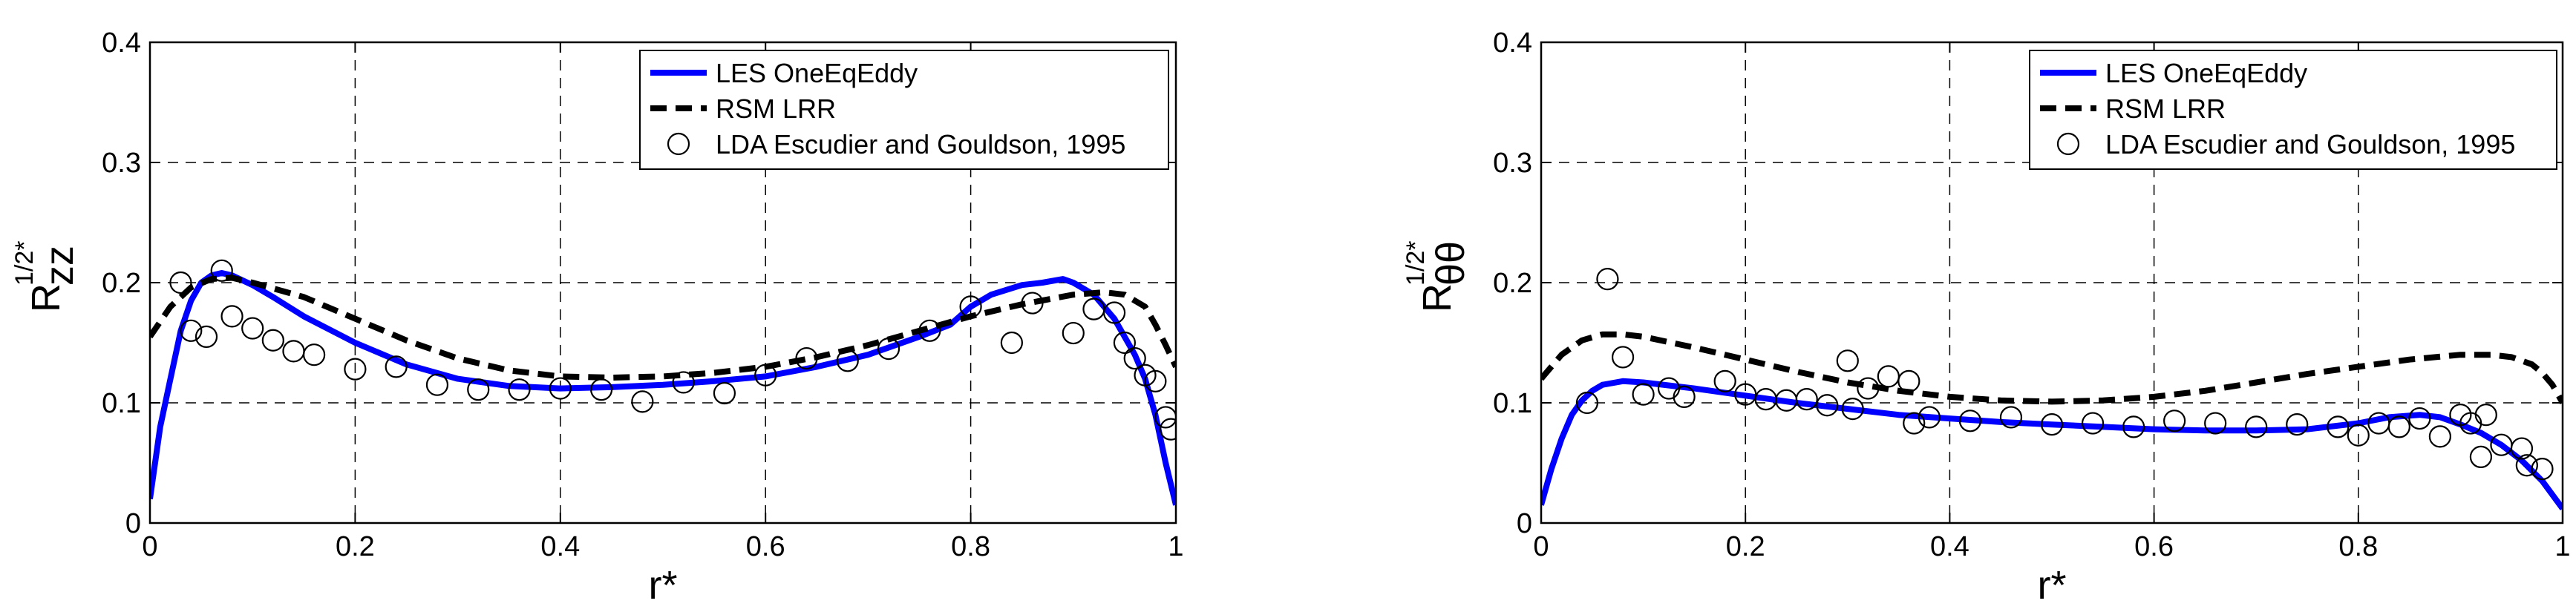 This screenshot has height=615, width=2576. I want to click on y-axis-label-superscript: 1/2*, so click(1416, 263).